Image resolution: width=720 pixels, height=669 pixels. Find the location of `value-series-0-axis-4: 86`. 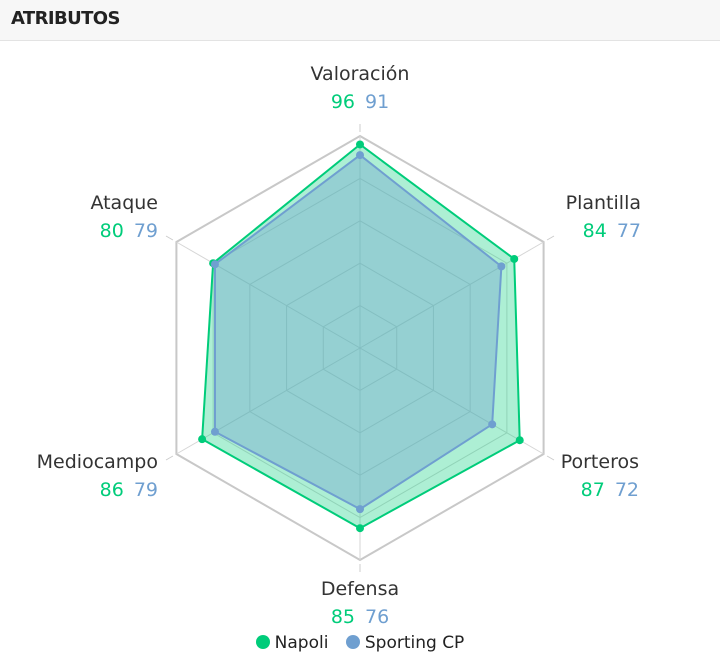

value-series-0-axis-4: 86 is located at coordinates (112, 490).